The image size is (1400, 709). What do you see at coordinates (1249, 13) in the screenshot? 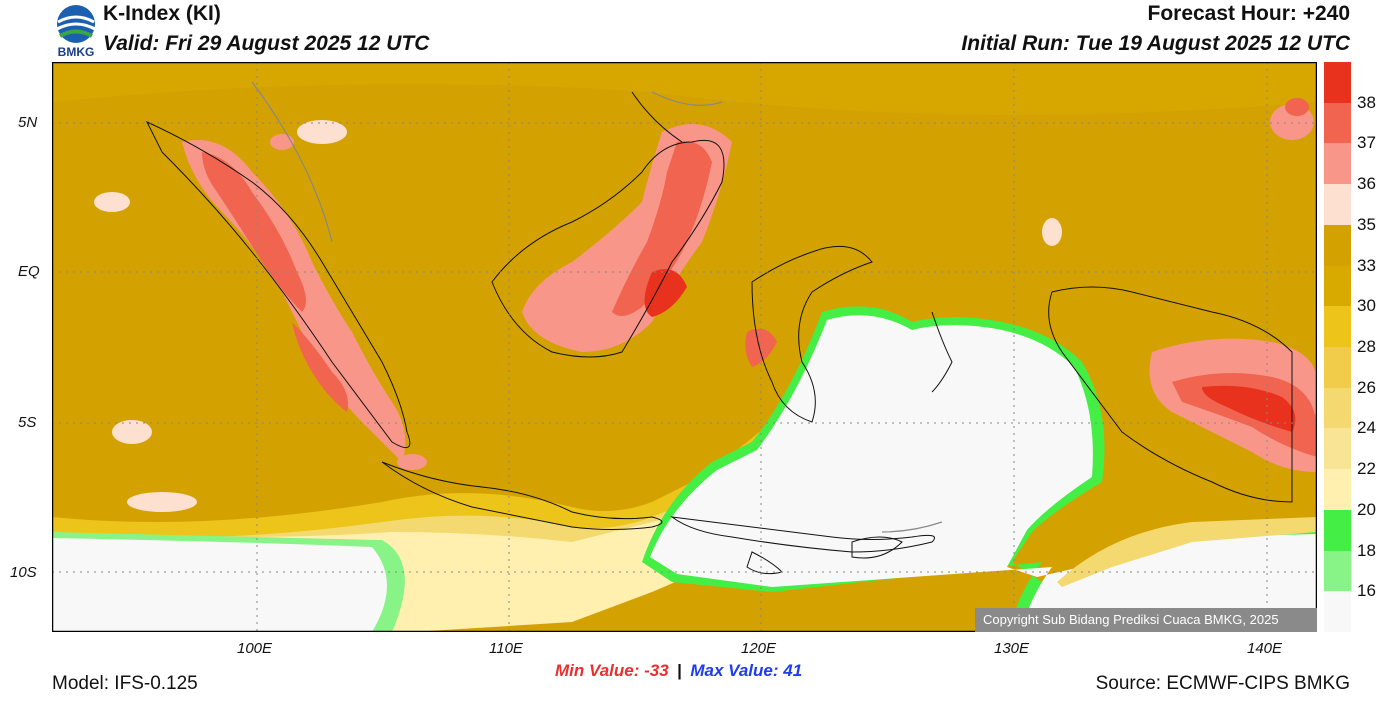
I see `forecast-hour: Forecast Hour: +240` at bounding box center [1249, 13].